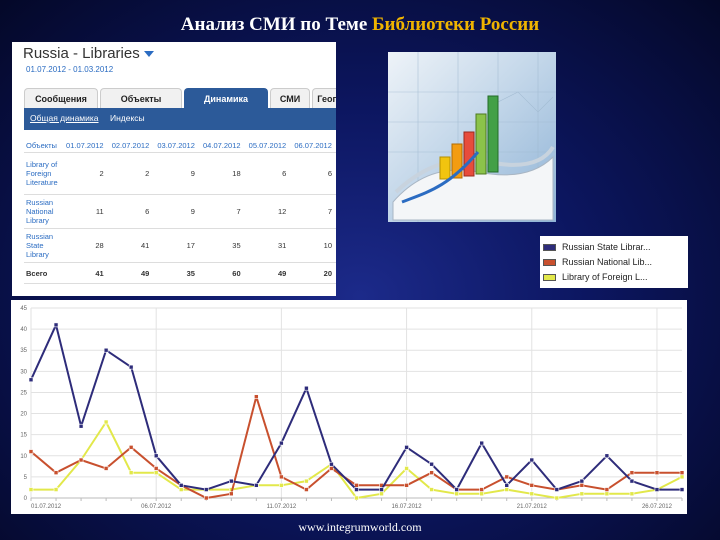 This screenshot has height=540, width=720. What do you see at coordinates (43, 245) in the screenshot?
I see `row-label: Russian State Library` at bounding box center [43, 245].